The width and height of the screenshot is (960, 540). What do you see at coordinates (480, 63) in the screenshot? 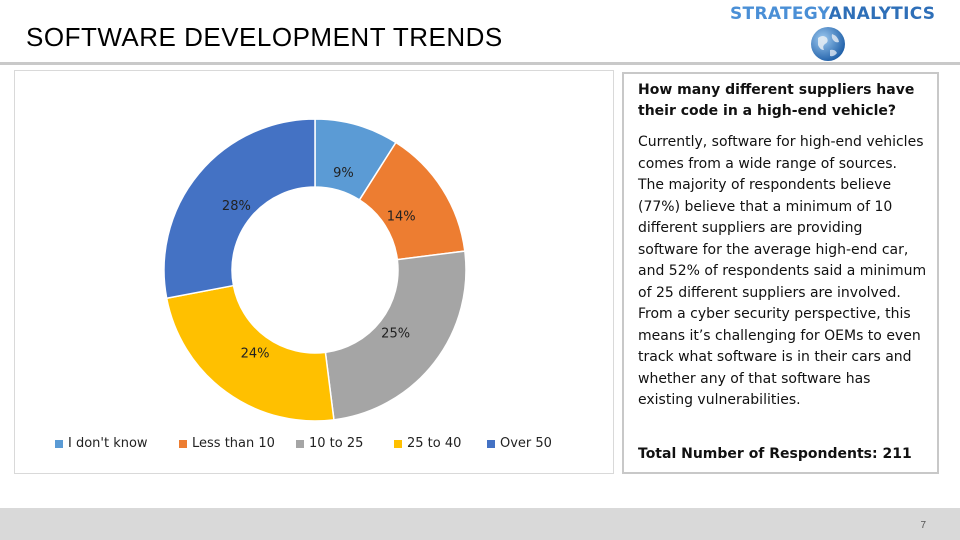
I see `header-divider` at bounding box center [480, 63].